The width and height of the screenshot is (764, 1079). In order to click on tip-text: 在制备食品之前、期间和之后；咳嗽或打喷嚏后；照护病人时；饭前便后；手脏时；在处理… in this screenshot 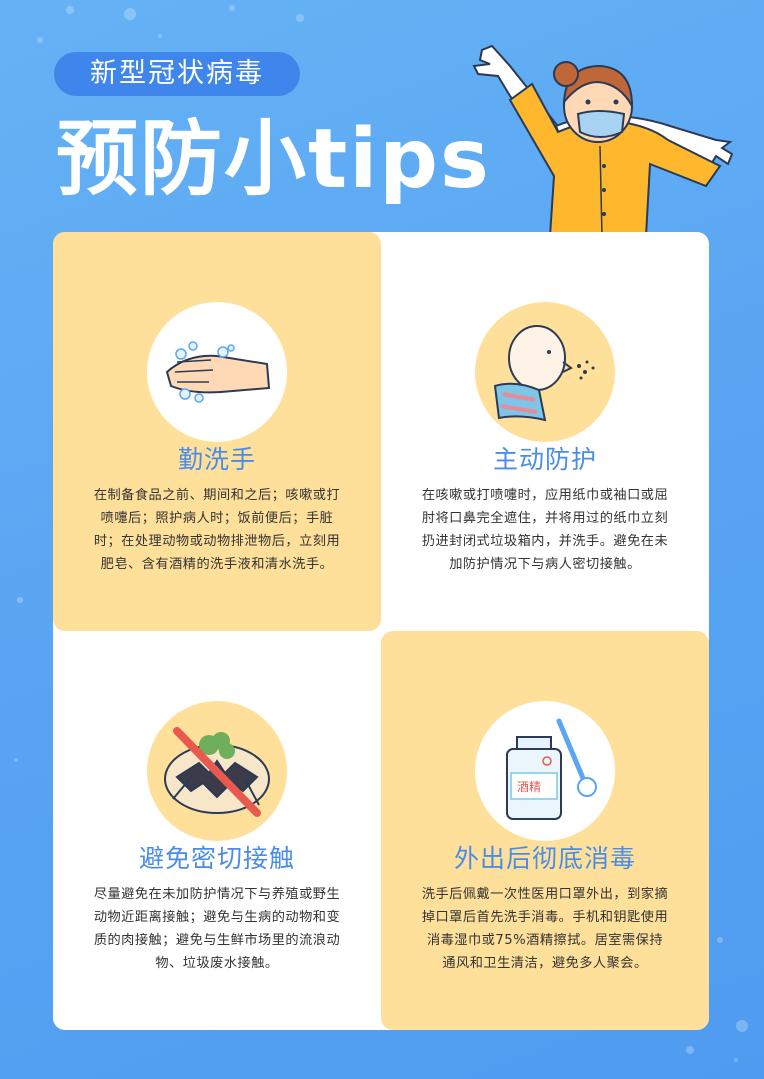, I will do `click(217, 530)`.